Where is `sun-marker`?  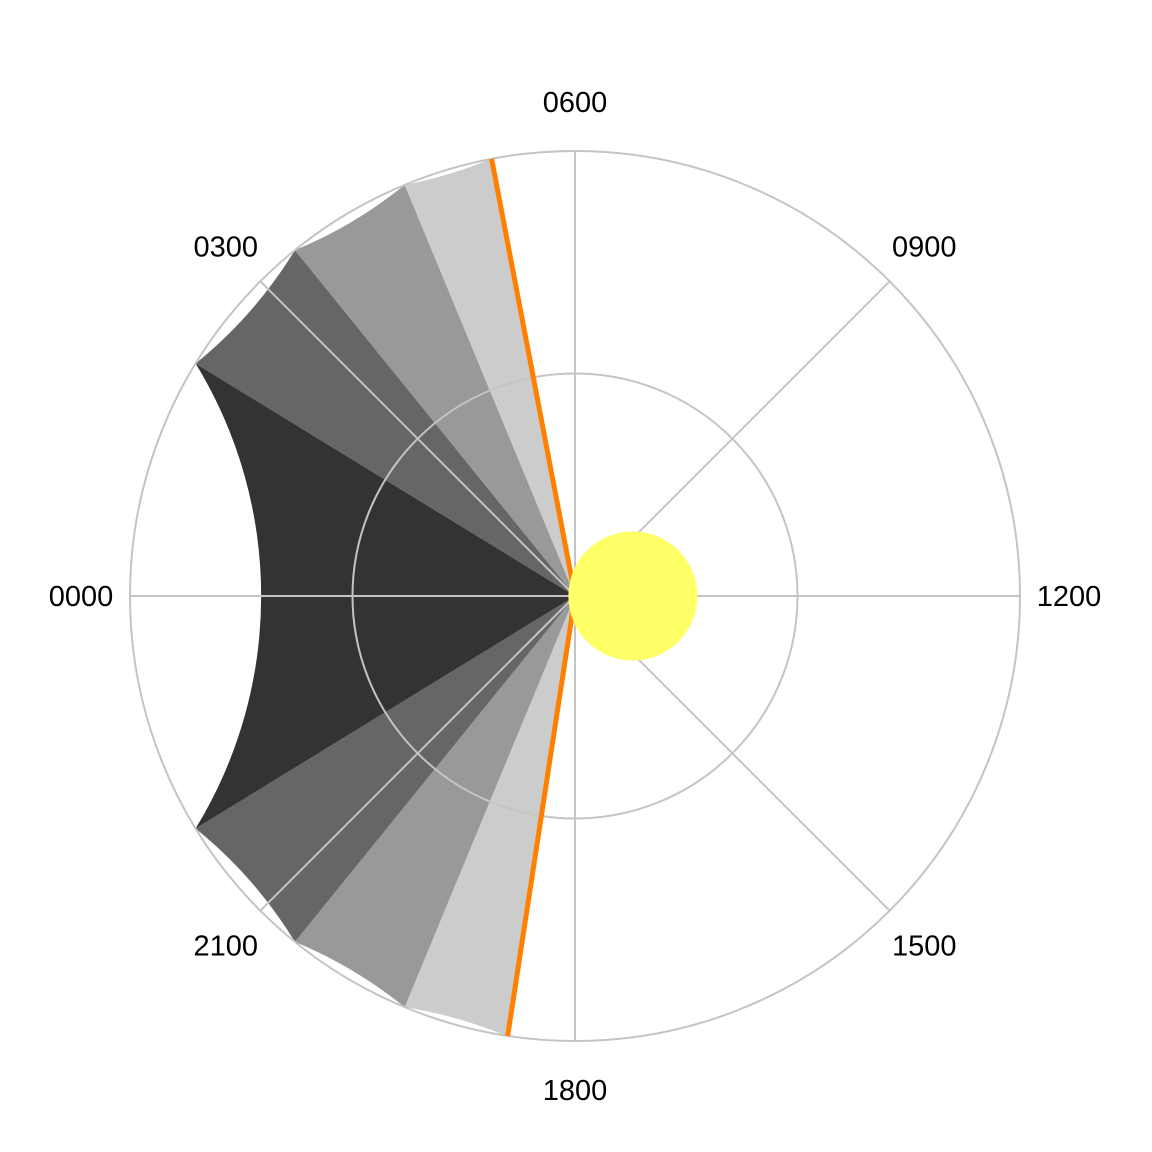 sun-marker is located at coordinates (633, 596).